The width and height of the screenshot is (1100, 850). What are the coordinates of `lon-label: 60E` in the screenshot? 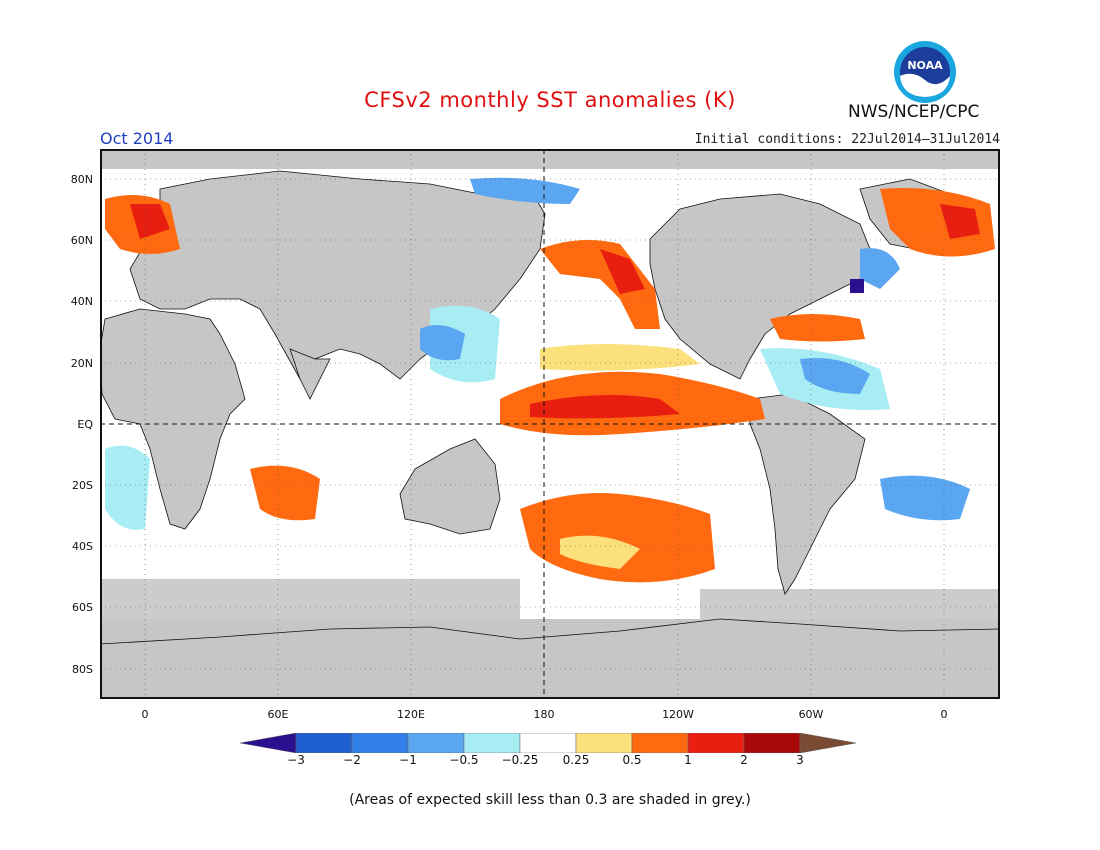 It's located at (278, 714).